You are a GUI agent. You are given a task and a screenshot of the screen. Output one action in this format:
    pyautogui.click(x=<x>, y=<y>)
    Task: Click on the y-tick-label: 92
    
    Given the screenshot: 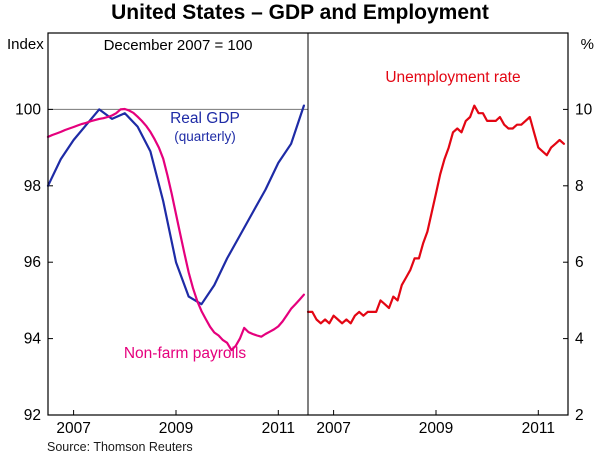 What is the action you would take?
    pyautogui.click(x=32, y=415)
    